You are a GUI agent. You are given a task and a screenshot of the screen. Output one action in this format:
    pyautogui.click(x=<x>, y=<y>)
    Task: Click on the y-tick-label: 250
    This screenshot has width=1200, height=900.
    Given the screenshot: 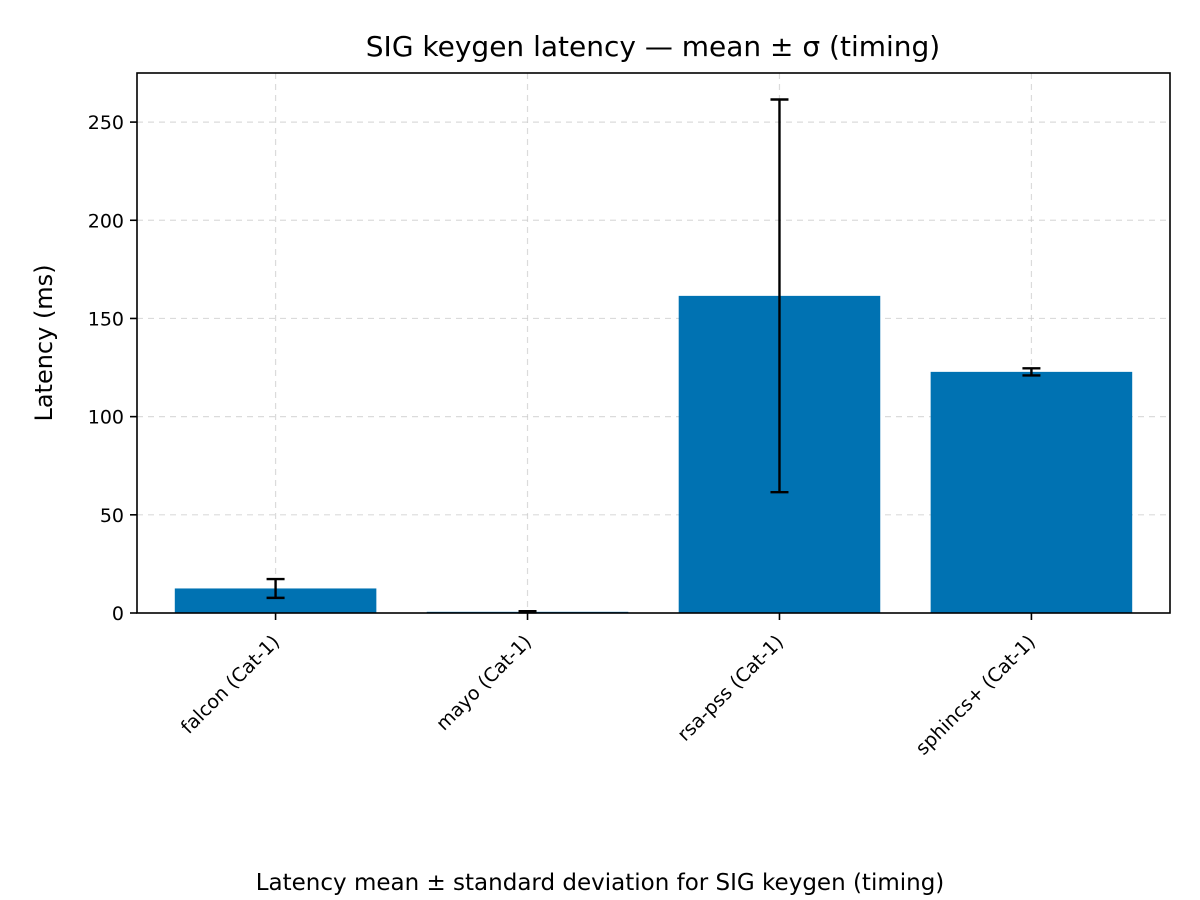 What is the action you would take?
    pyautogui.click(x=106, y=123)
    